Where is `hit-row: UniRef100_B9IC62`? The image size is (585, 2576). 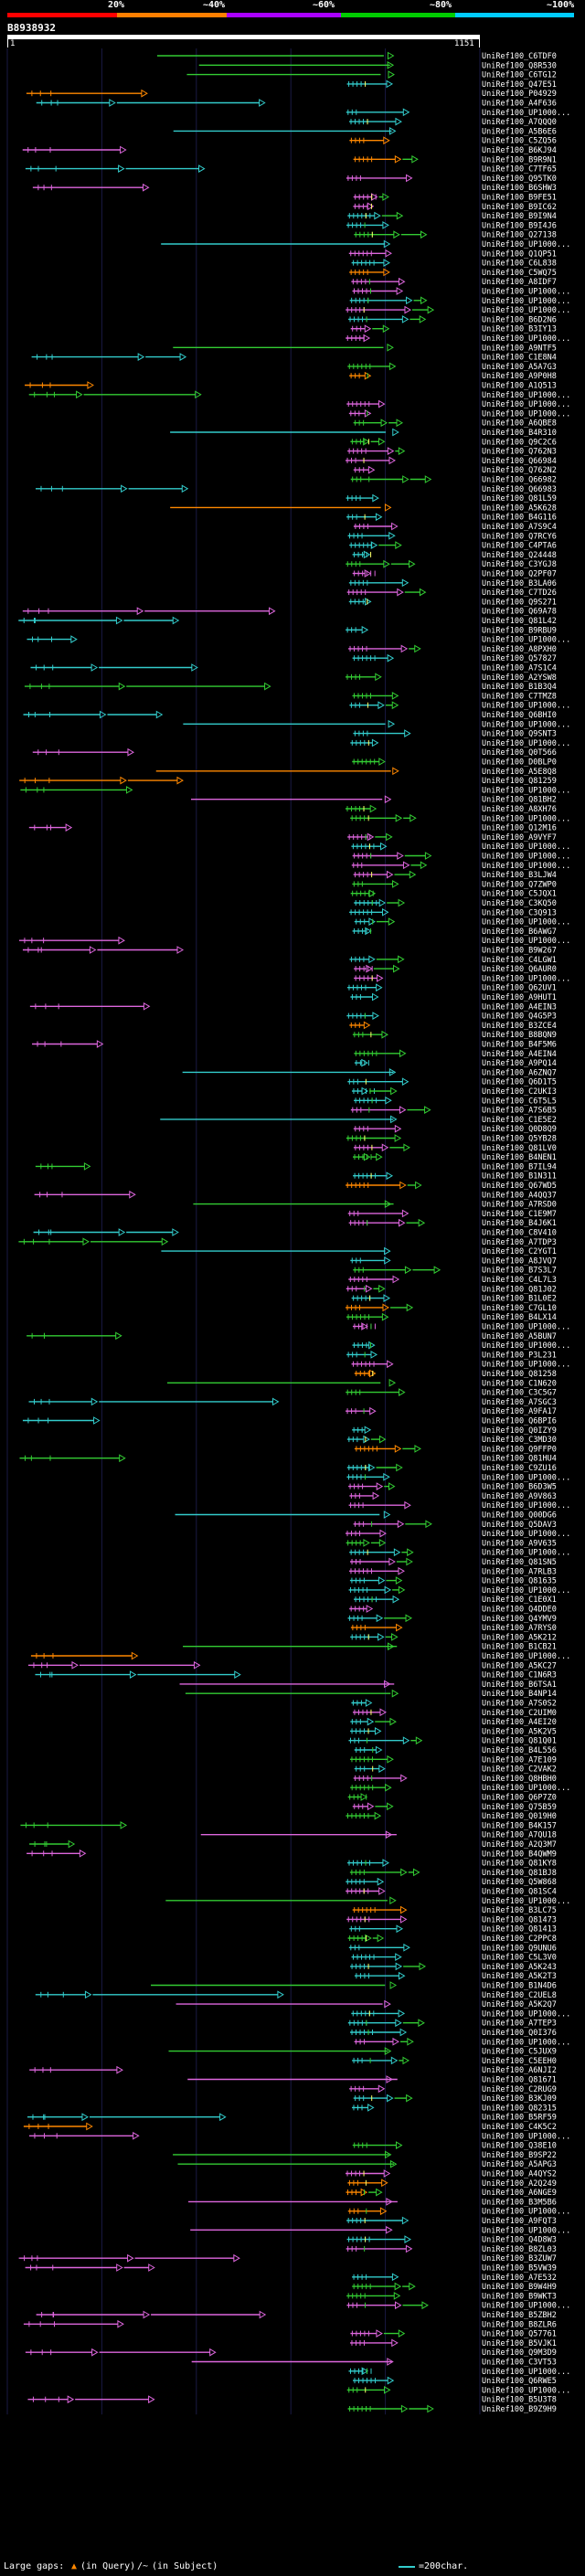 hit-row: UniRef100_B9IC62 is located at coordinates (455, 207).